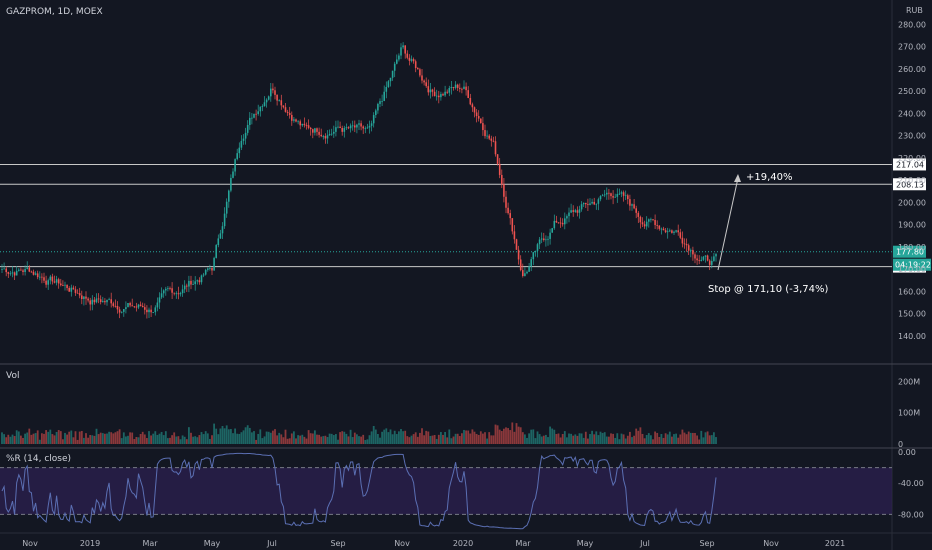 This screenshot has height=550, width=932. Describe the element at coordinates (150, 543) in the screenshot. I see `time-tick-label: Mar` at that location.